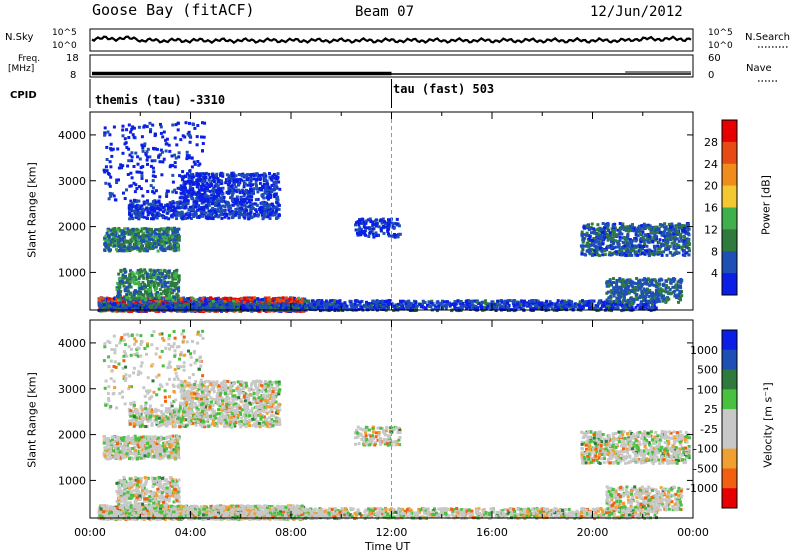 This screenshot has width=800, height=554. What do you see at coordinates (768, 37) in the screenshot?
I see `noise-search-label: N.Search` at bounding box center [768, 37].